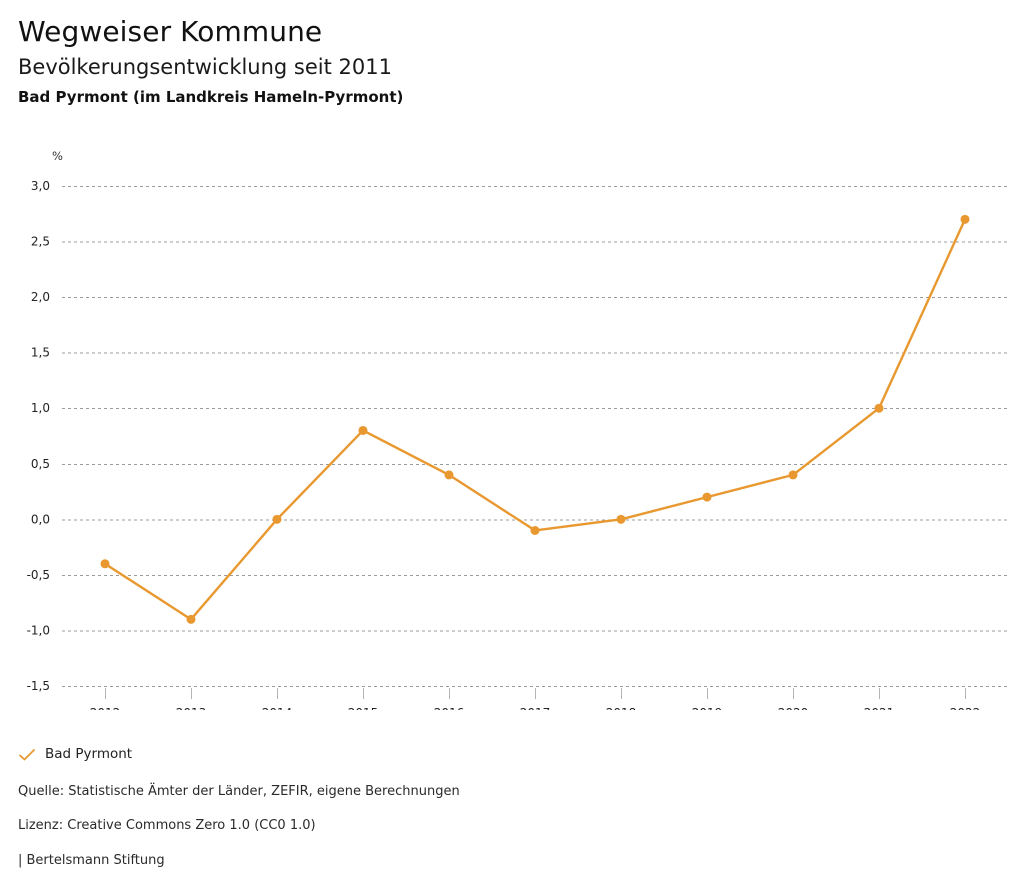  Describe the element at coordinates (38, 686) in the screenshot. I see `y-axis-tick-label: -1,5` at that location.